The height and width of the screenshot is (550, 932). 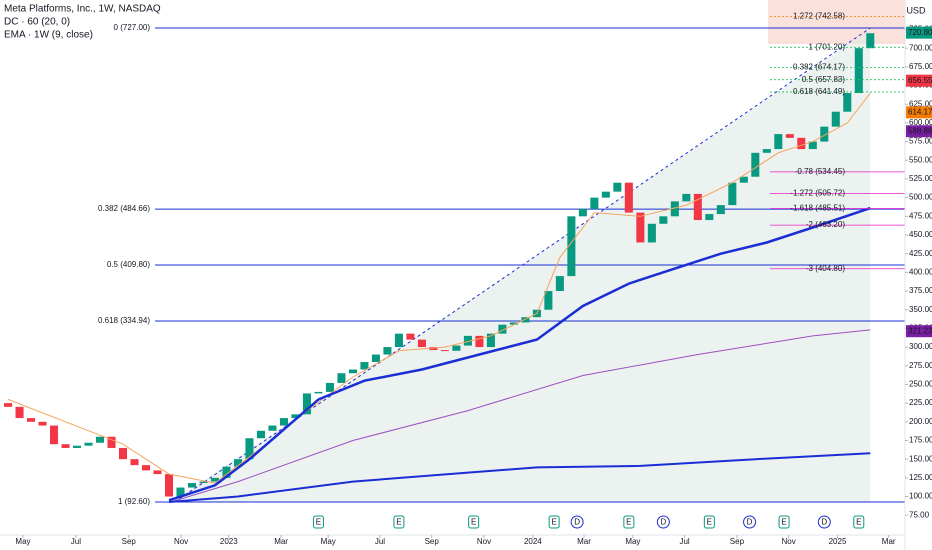 I want to click on y-tick-label: 275.00, so click(x=920, y=365).